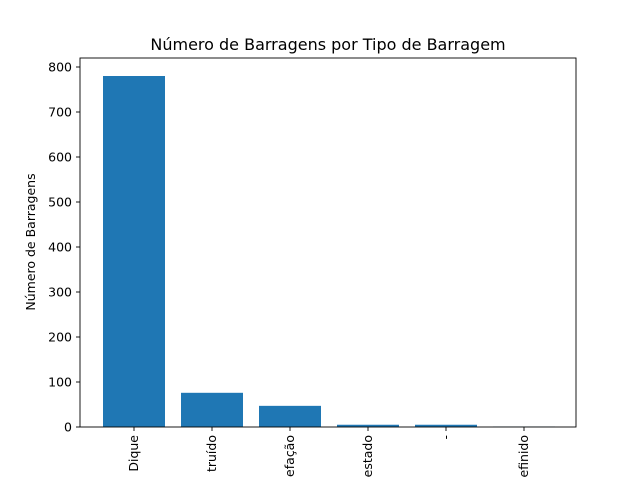 Image resolution: width=640 pixels, height=480 pixels. What do you see at coordinates (30, 241) in the screenshot?
I see `y-axis-label: Número de Barragens` at bounding box center [30, 241].